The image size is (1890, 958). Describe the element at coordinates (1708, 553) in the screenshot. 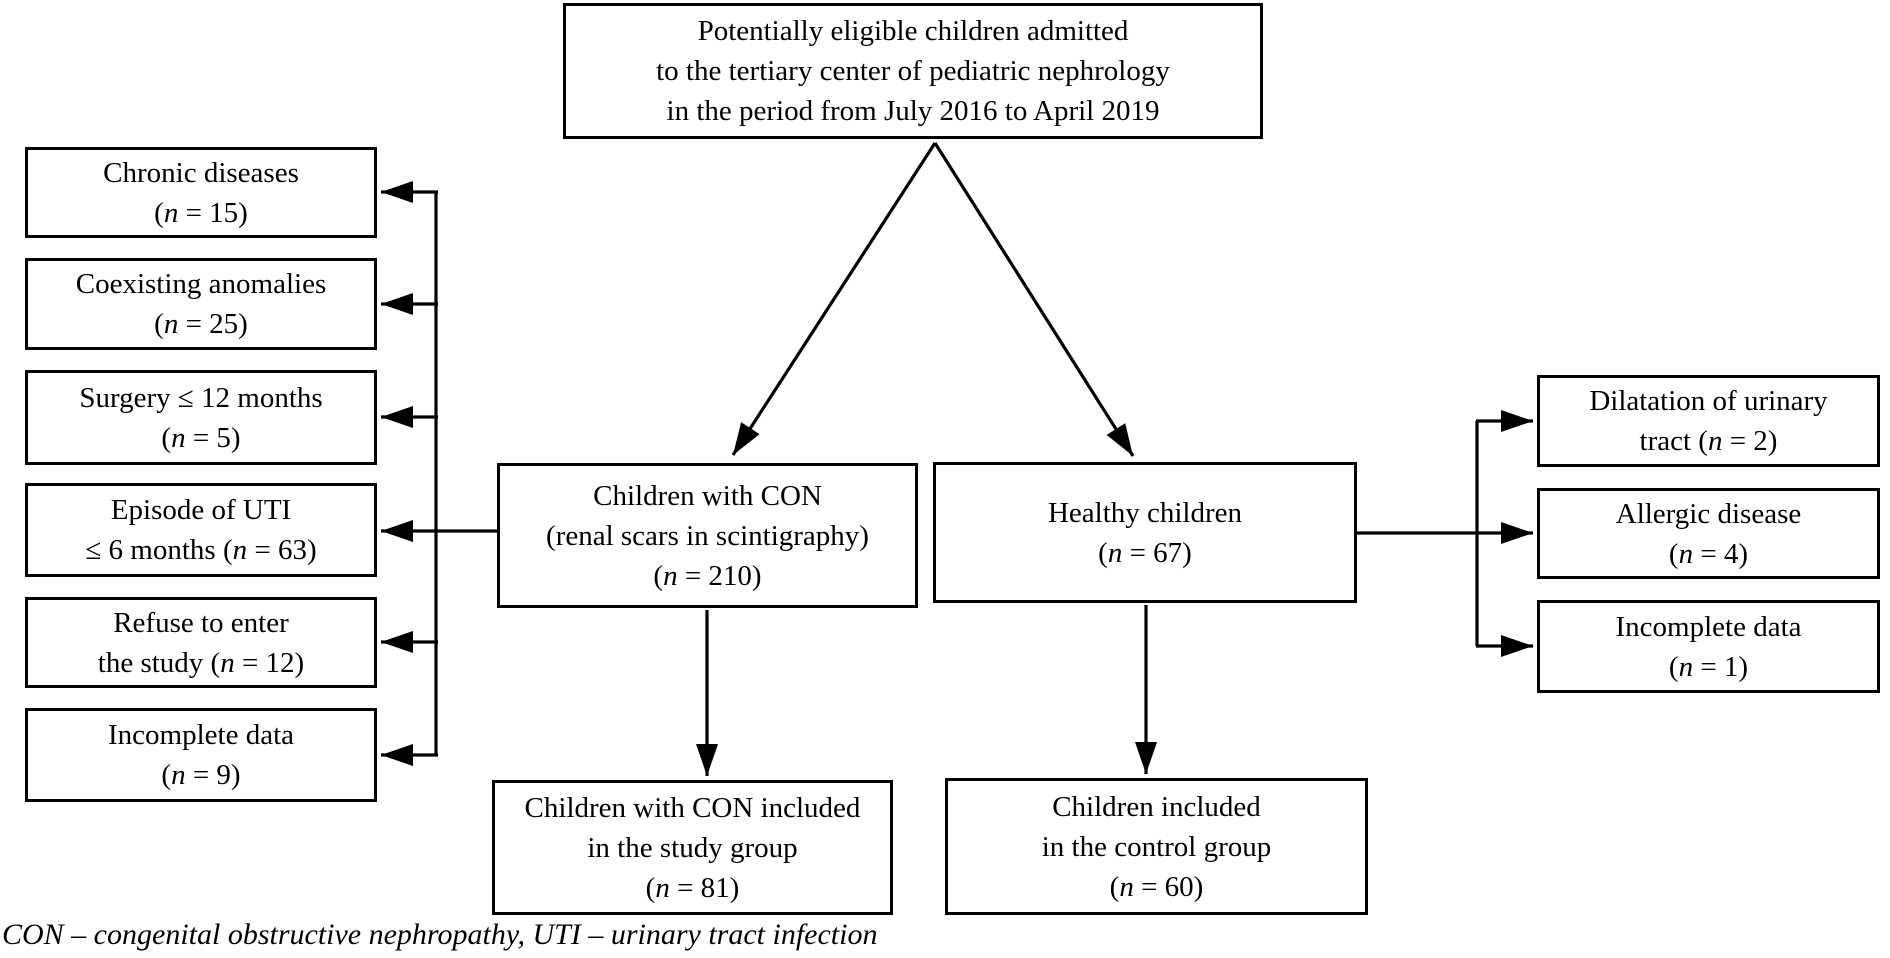

I see `box-text-line: (n = 4)` at that location.